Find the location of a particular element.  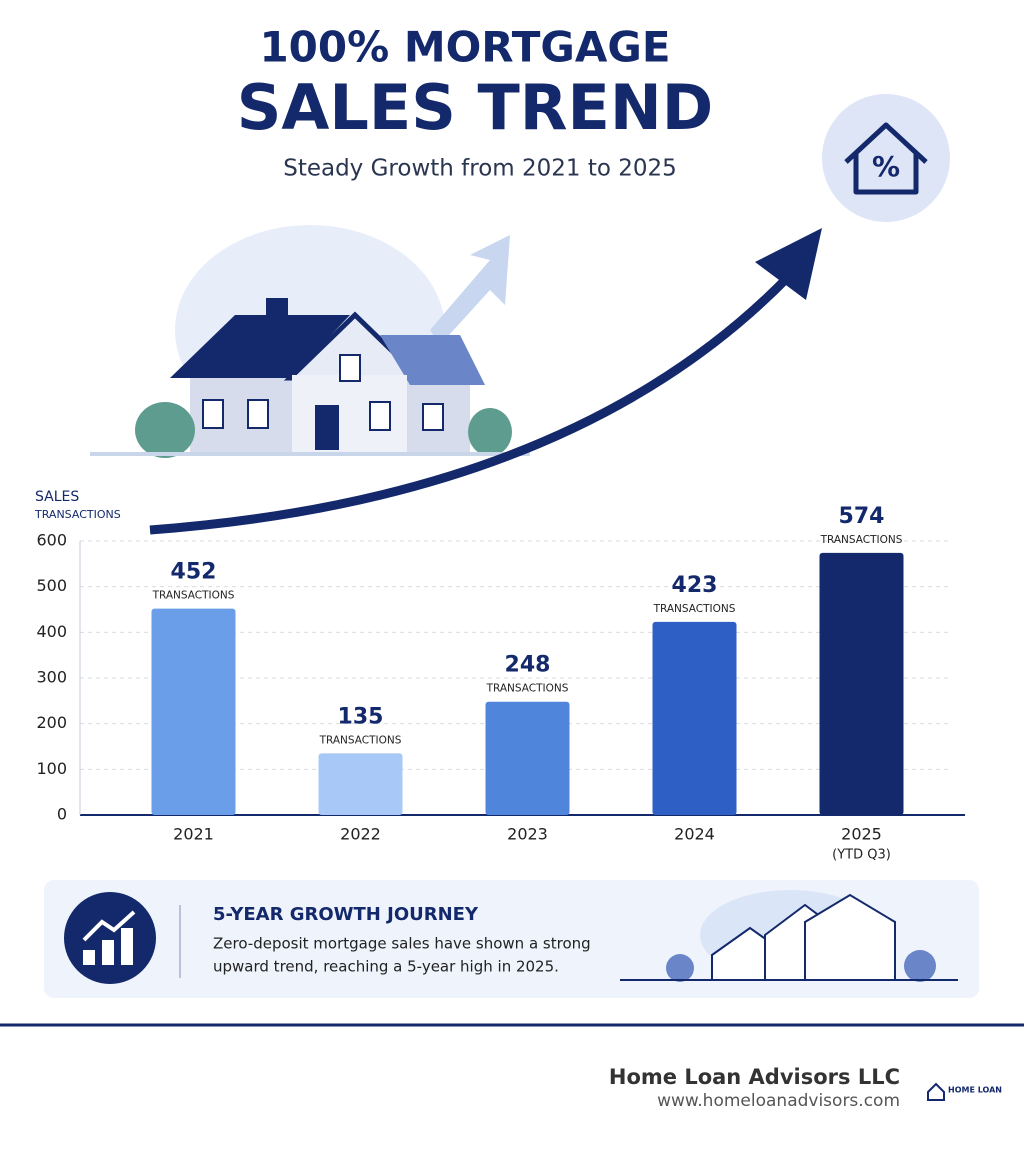

y-tick-label: 300 is located at coordinates (51, 677).